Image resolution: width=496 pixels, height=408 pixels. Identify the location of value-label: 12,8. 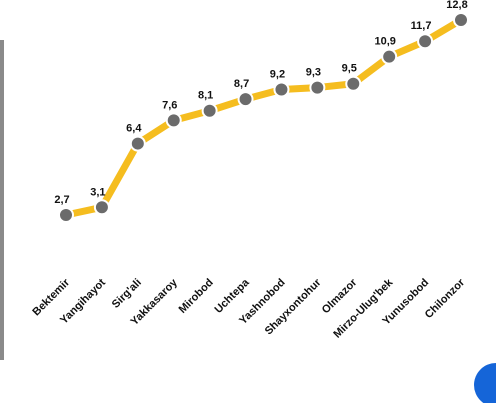
(456, 5).